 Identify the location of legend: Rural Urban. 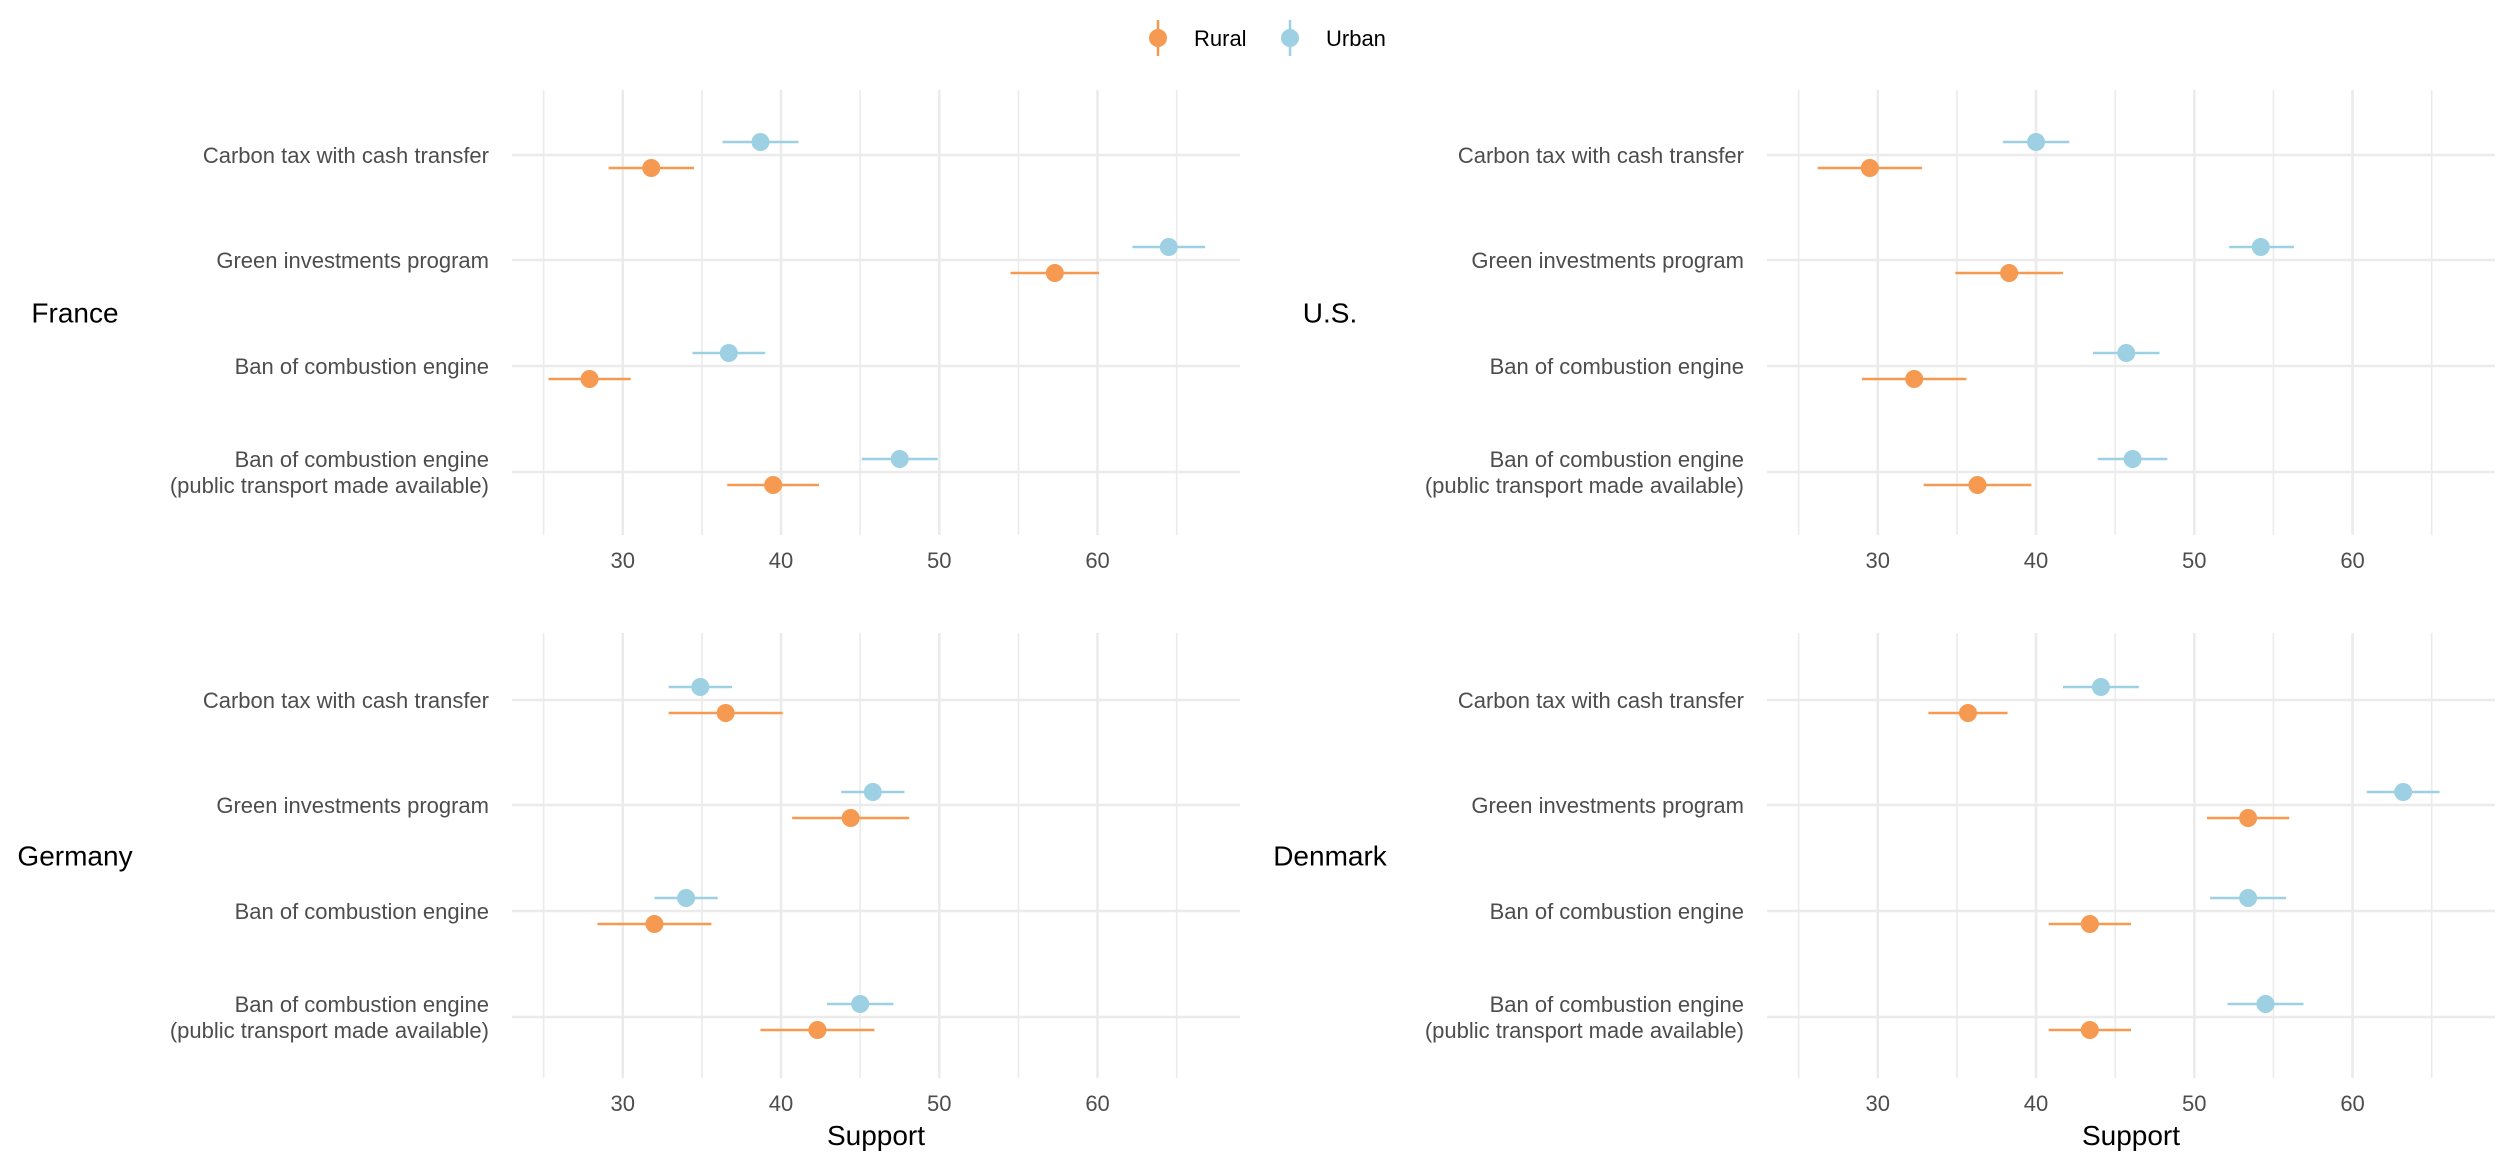
(1267, 38).